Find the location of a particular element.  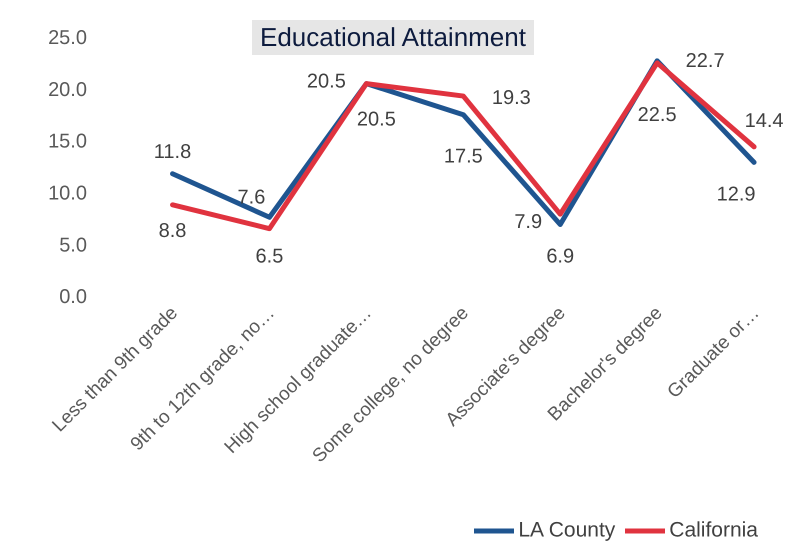

data-label: 6.9 is located at coordinates (560, 257).